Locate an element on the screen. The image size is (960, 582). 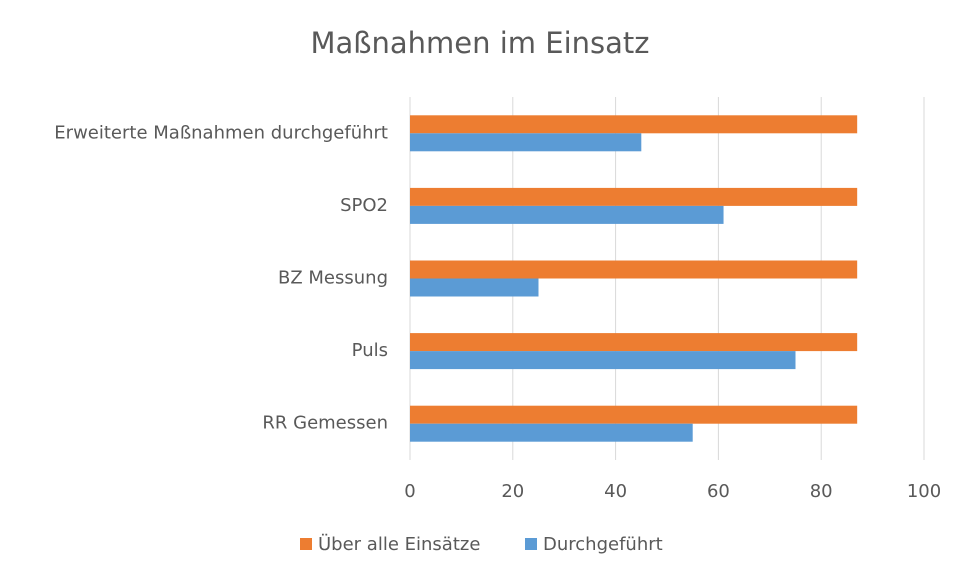
x-tick-label: 0 is located at coordinates (409, 491).